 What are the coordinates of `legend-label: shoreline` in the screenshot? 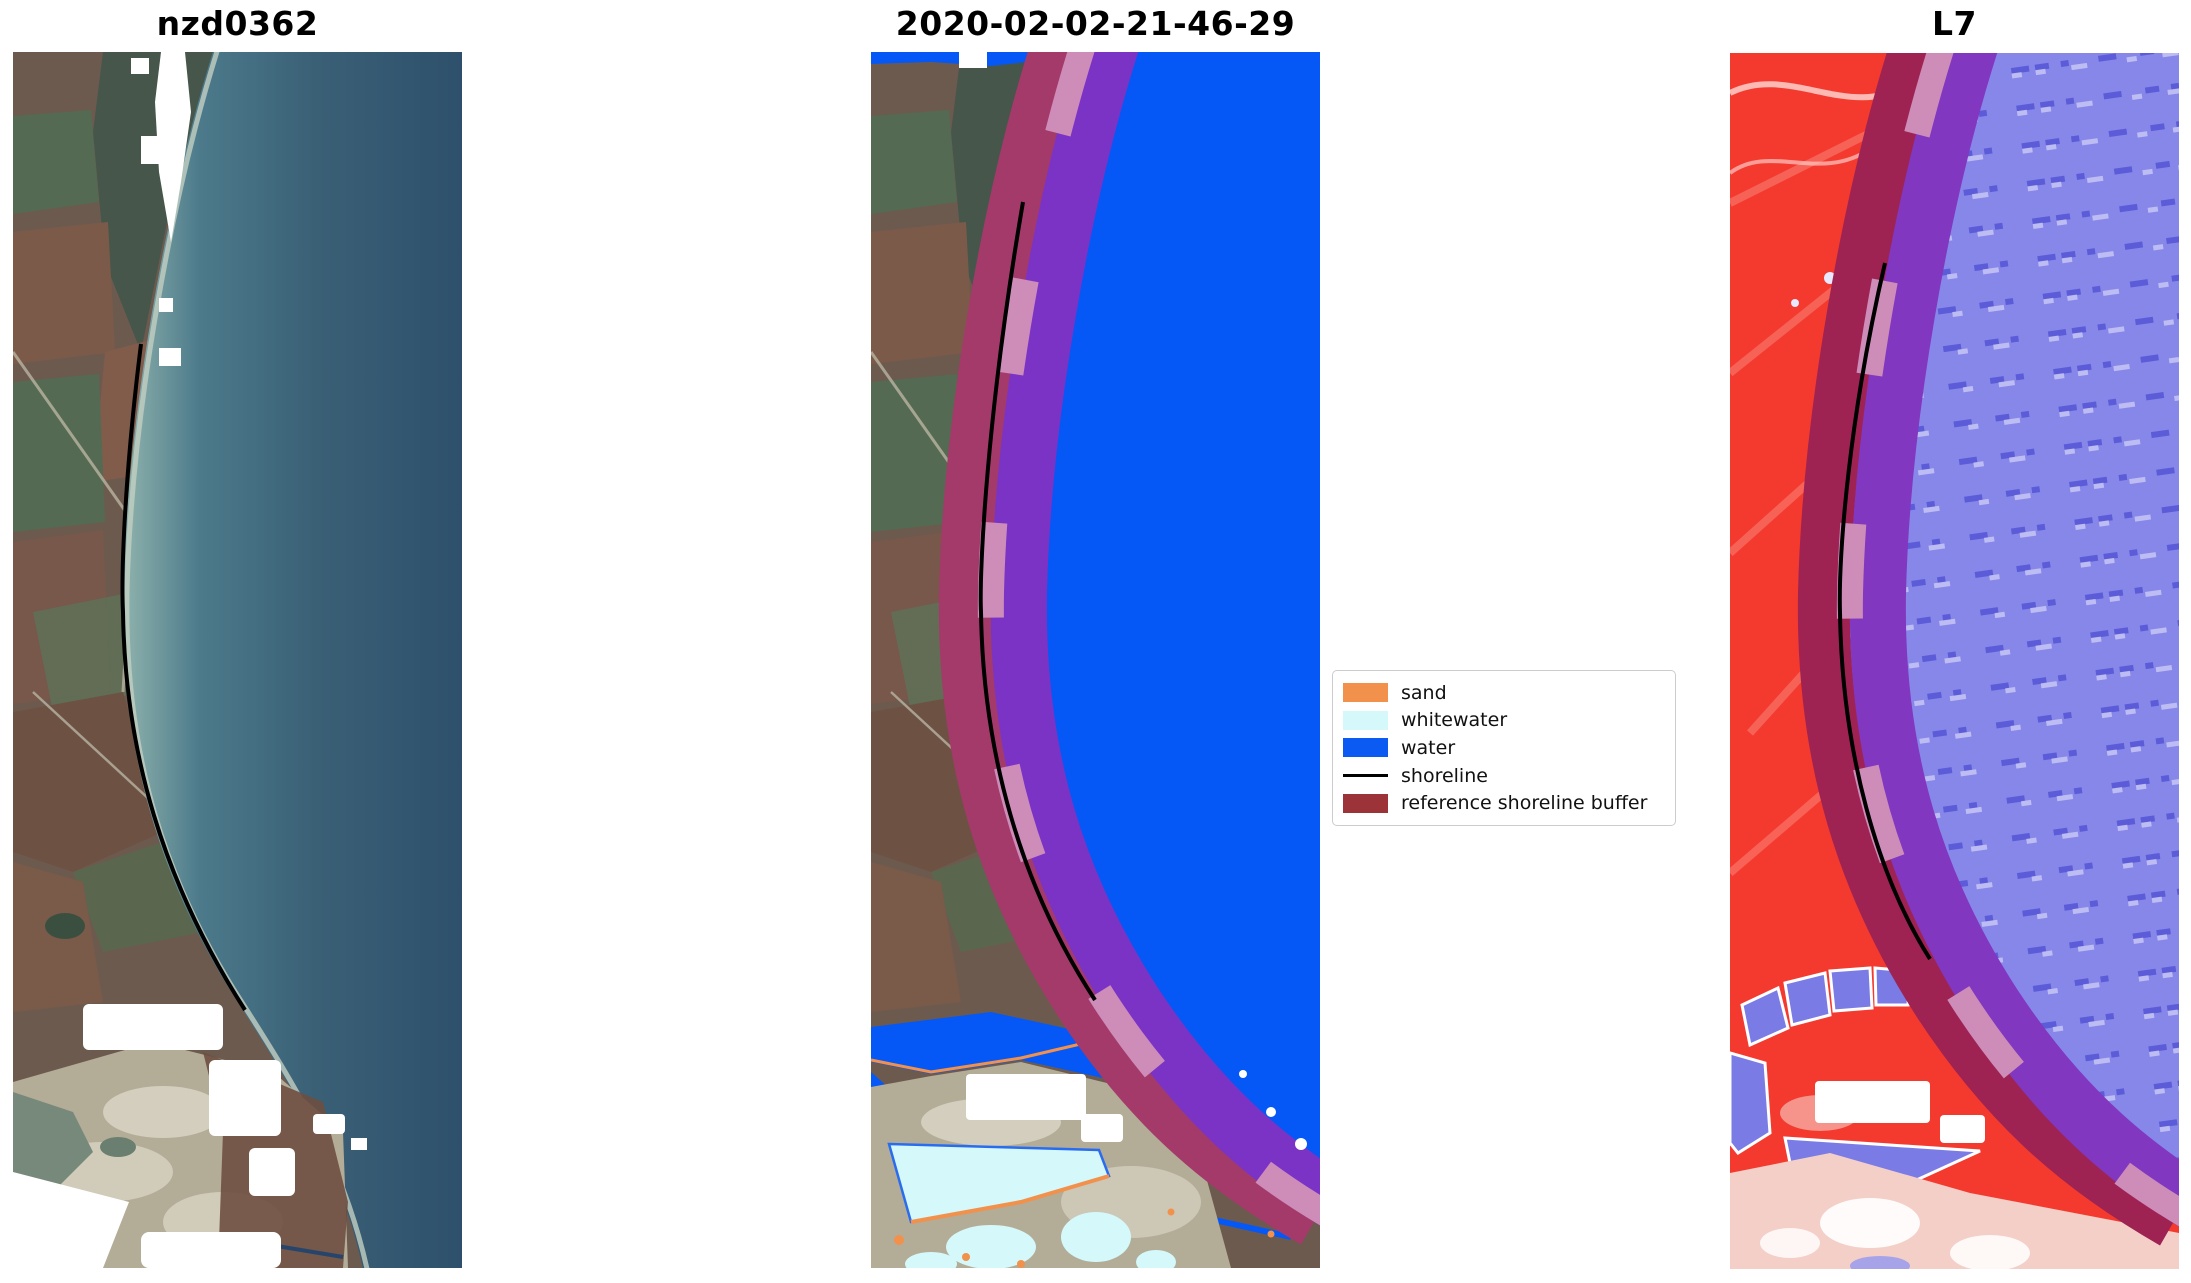 It's located at (1444, 775).